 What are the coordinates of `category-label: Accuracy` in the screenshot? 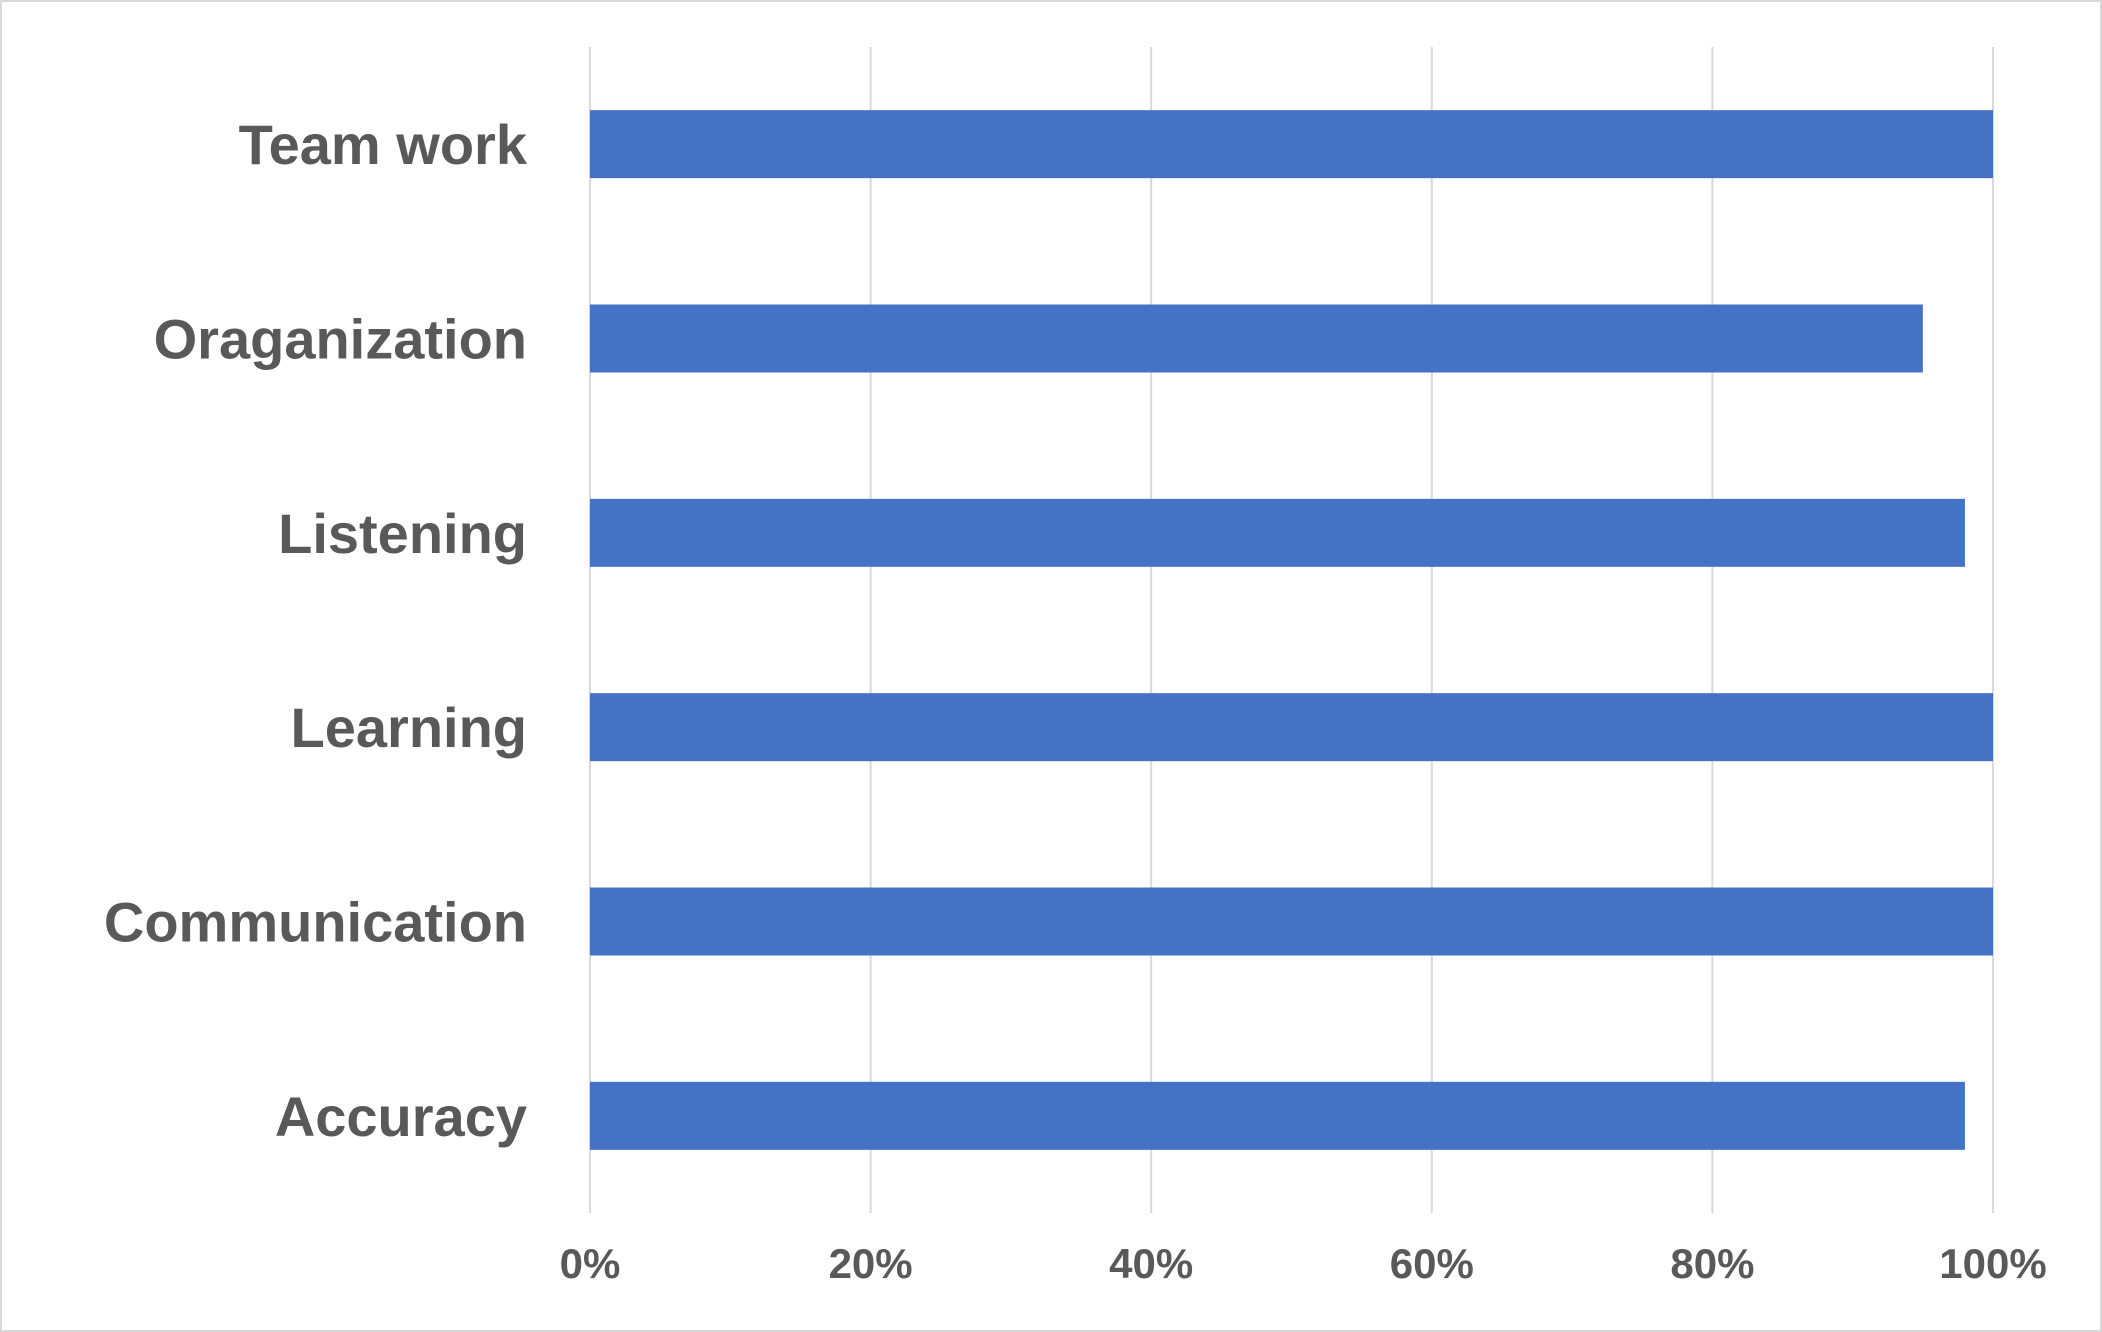 It's located at (401, 1116).